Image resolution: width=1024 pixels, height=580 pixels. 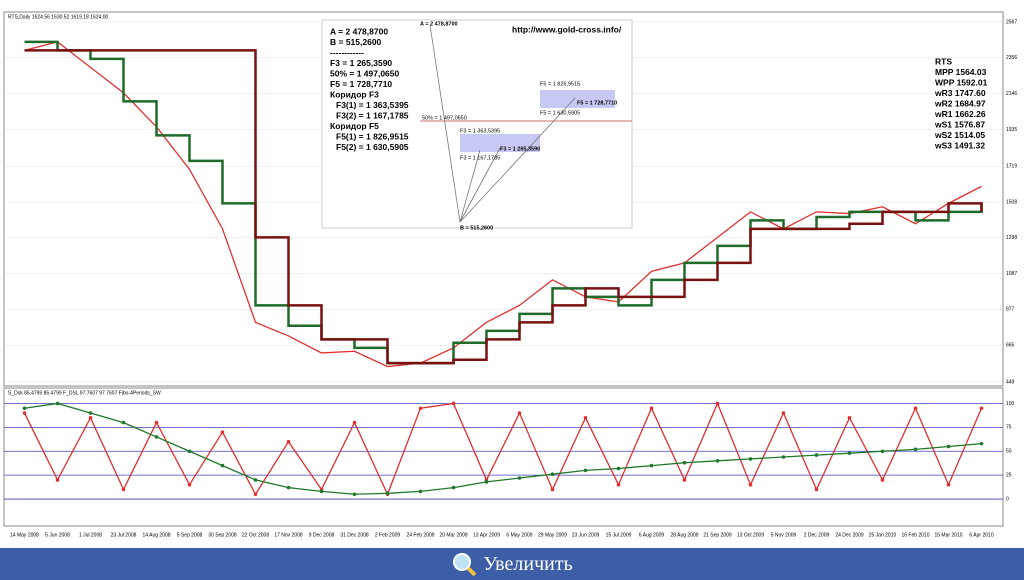 I want to click on pivot-label: wS3 1491.32, so click(x=959, y=145).